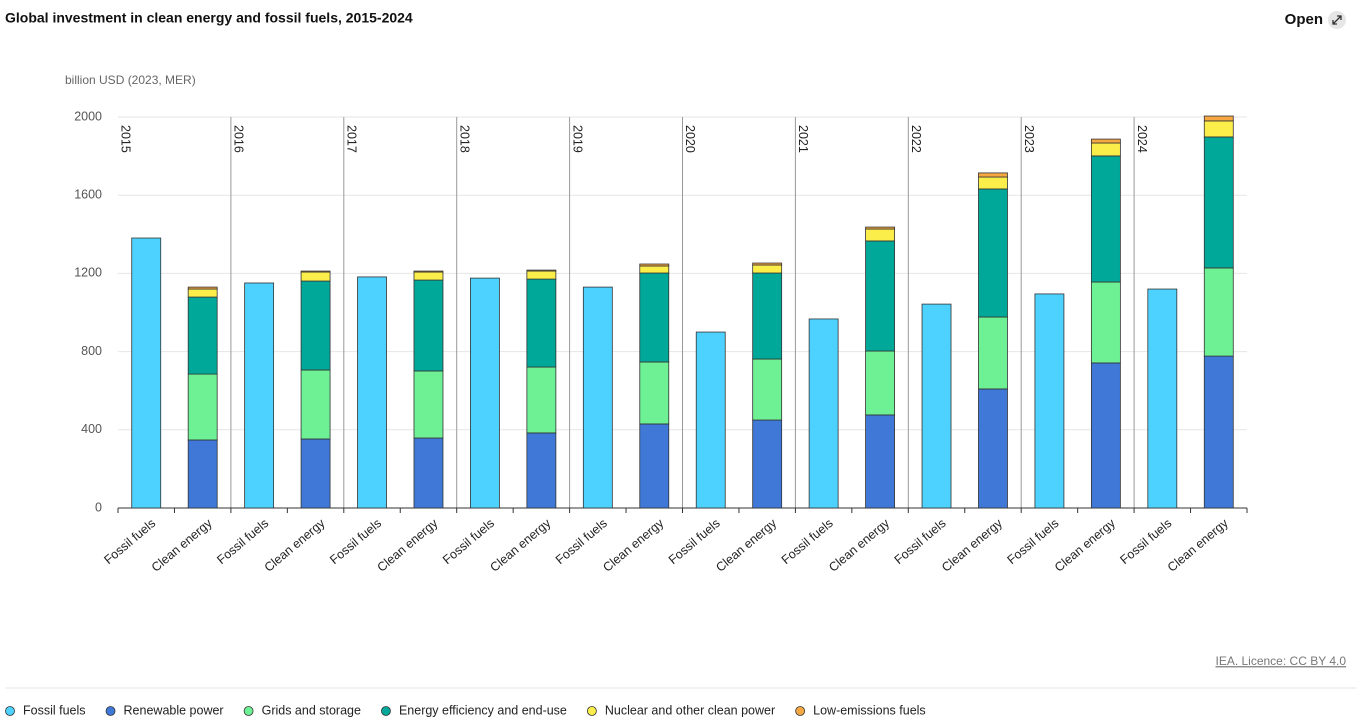 The image size is (1361, 728). What do you see at coordinates (352, 139) in the screenshot?
I see `group-label: 2017` at bounding box center [352, 139].